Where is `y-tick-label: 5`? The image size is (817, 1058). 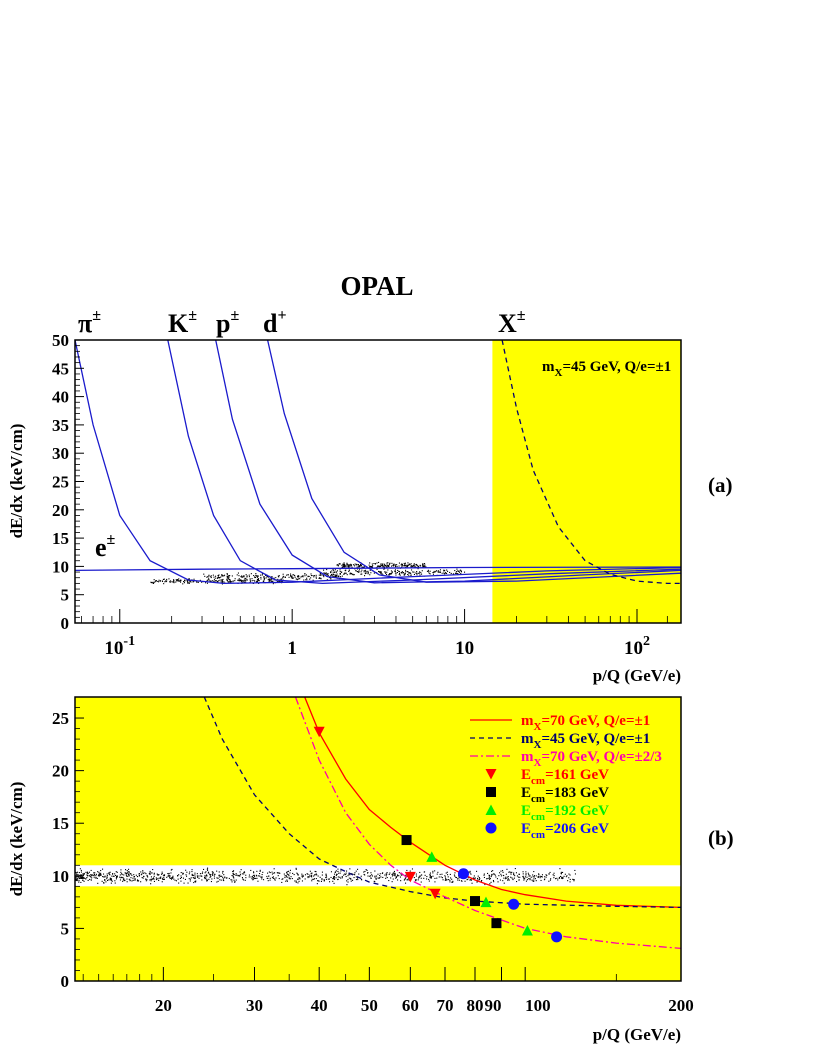 y-tick-label: 5 is located at coordinates (65, 595).